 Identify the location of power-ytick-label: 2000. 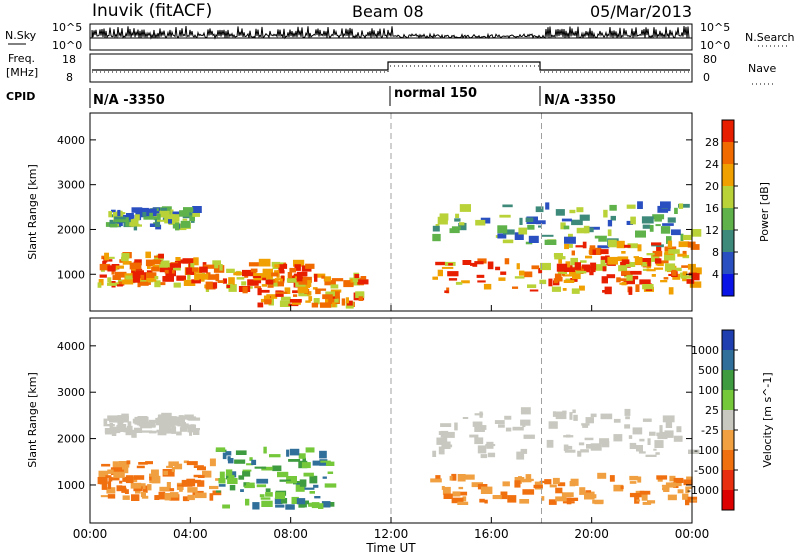
(71, 229).